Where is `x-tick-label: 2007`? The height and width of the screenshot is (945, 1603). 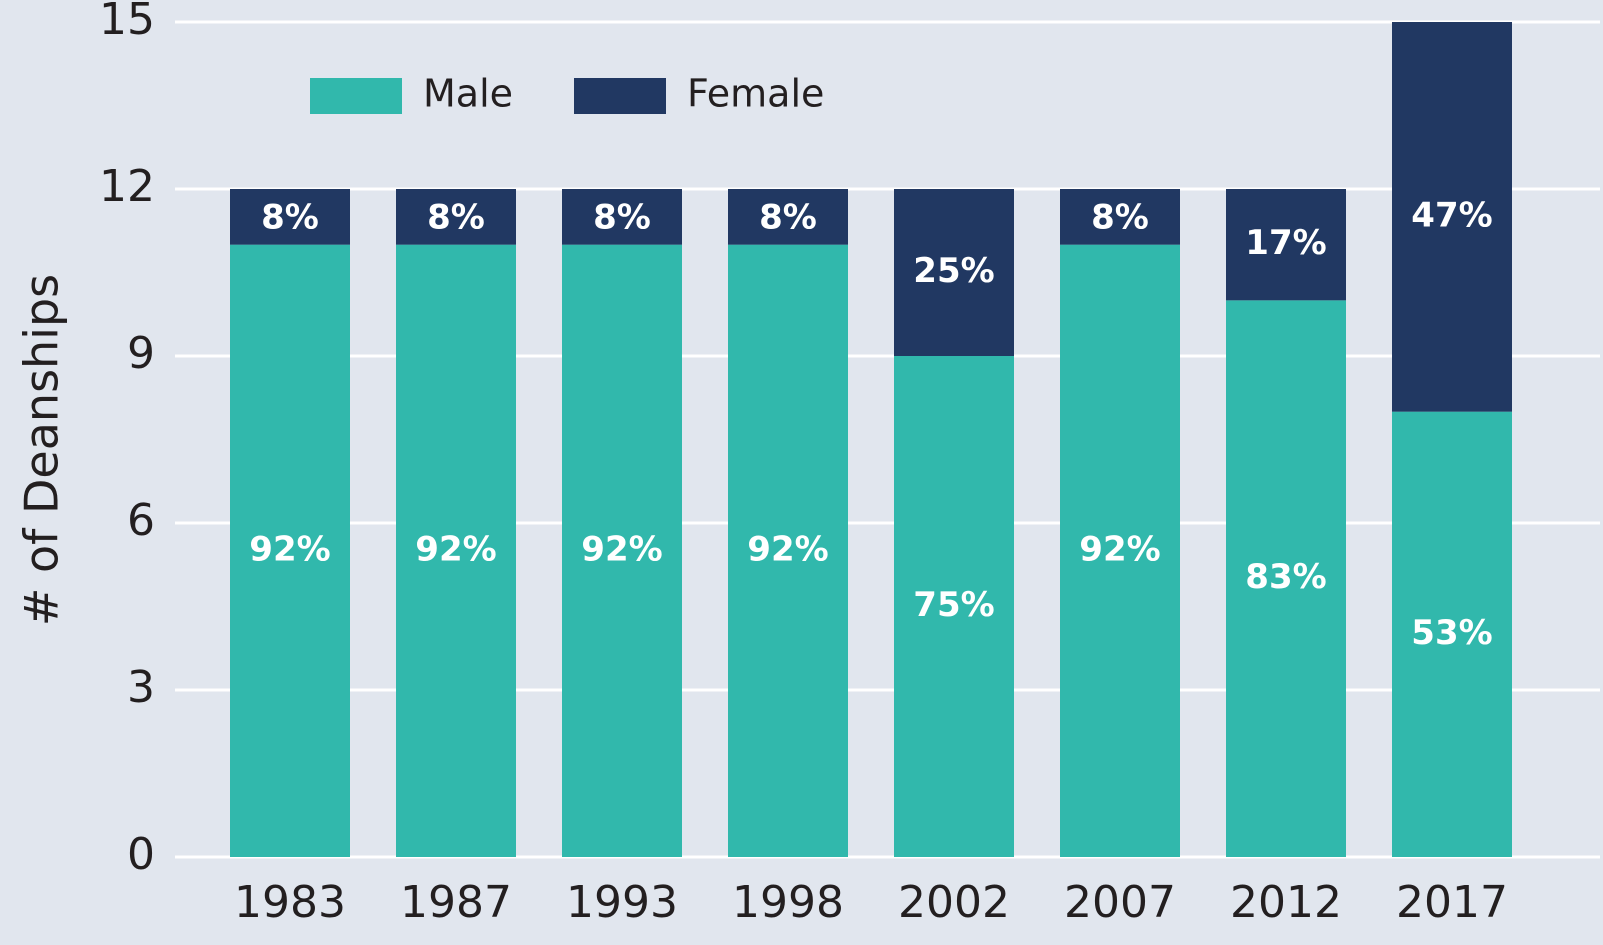
x-tick-label: 2007 is located at coordinates (1120, 902).